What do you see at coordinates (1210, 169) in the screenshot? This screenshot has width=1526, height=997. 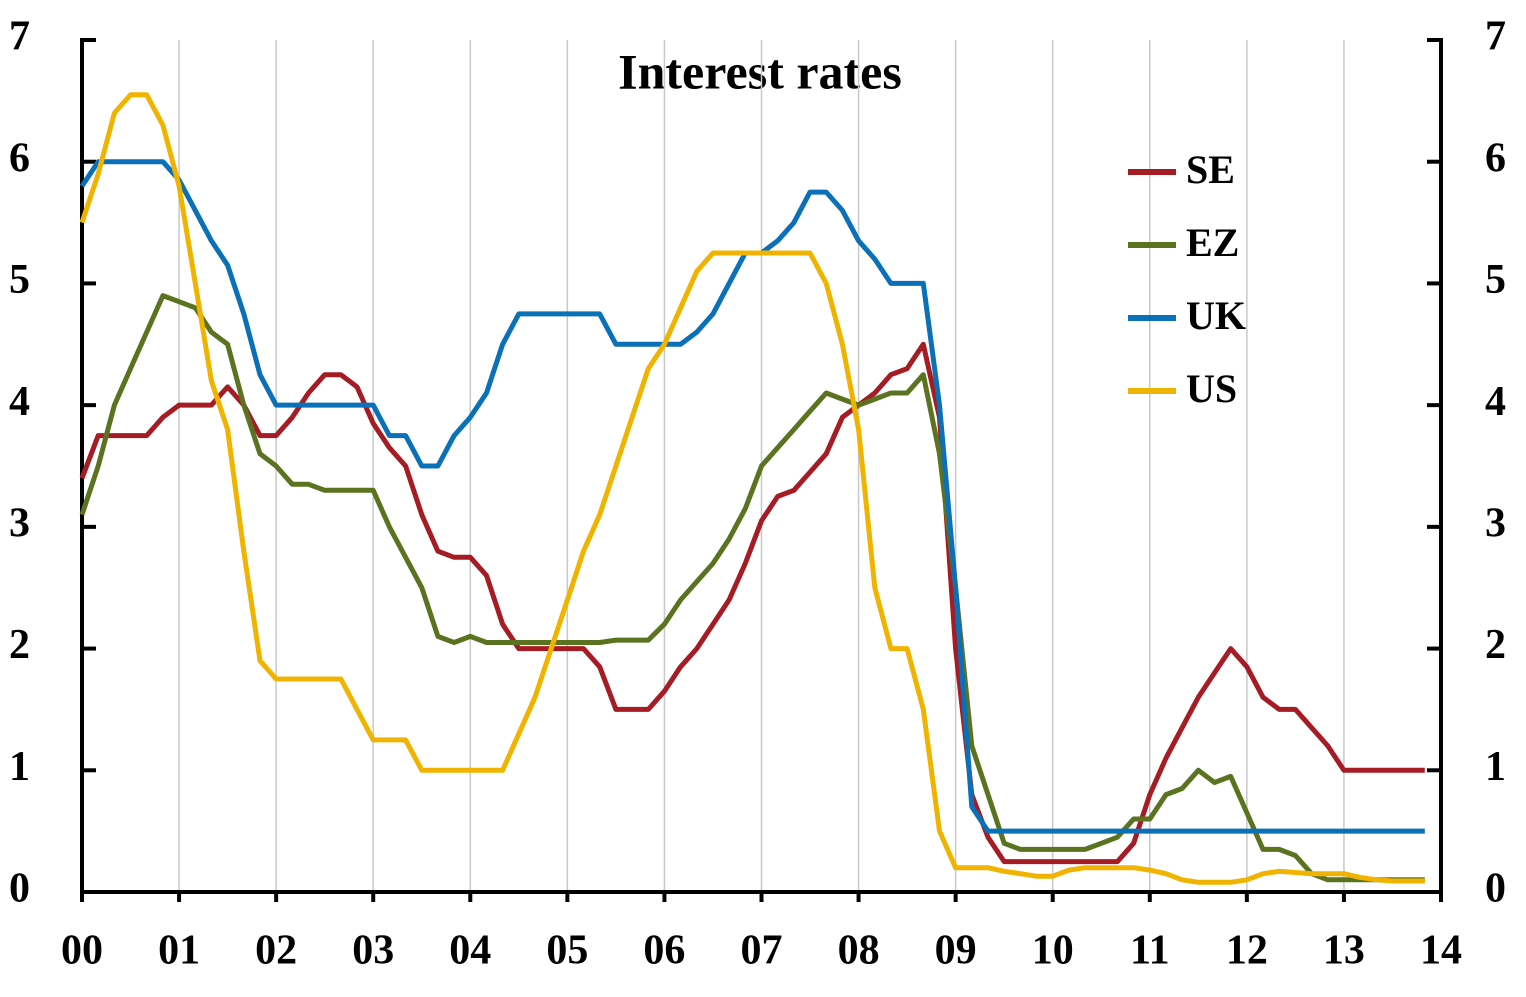 I see `legend-label: SE` at bounding box center [1210, 169].